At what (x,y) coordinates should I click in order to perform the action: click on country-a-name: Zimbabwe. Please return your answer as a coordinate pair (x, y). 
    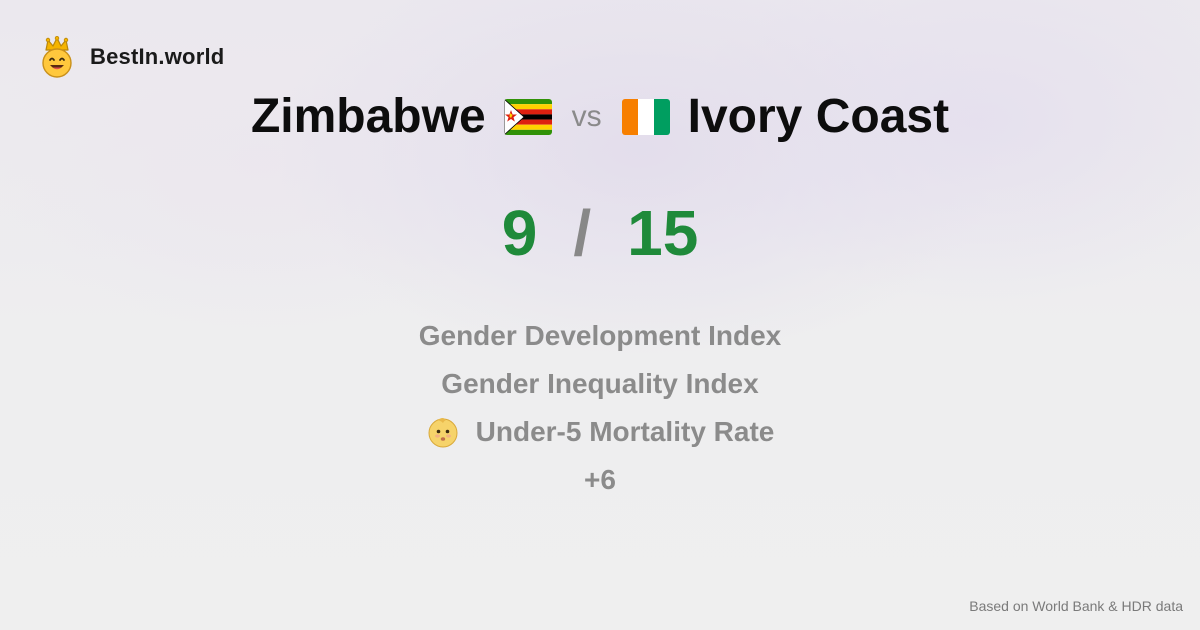
    Looking at the image, I should click on (368, 116).